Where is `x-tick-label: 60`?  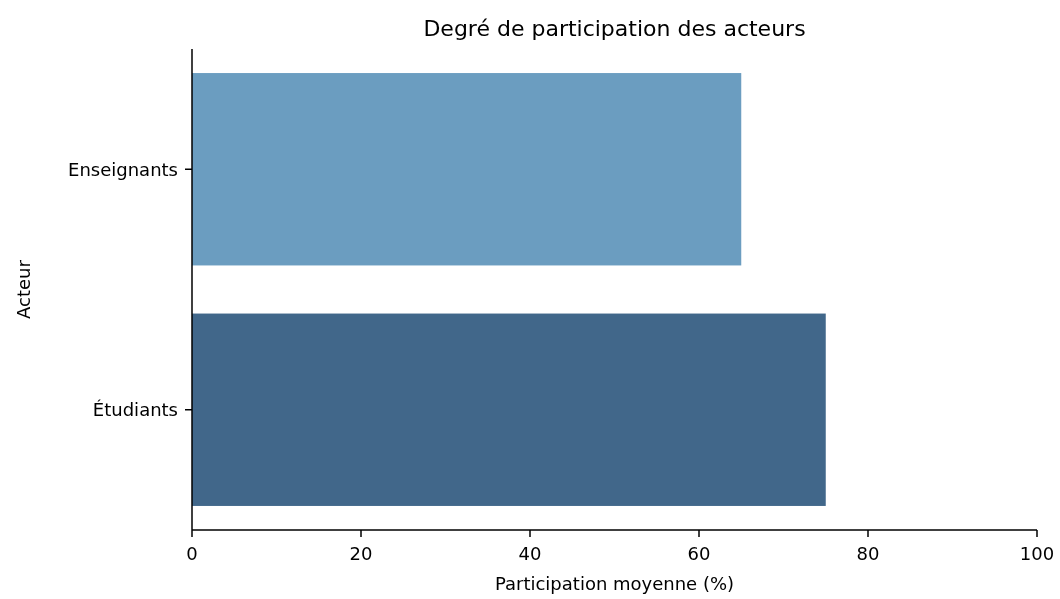
x-tick-label: 60 is located at coordinates (699, 553).